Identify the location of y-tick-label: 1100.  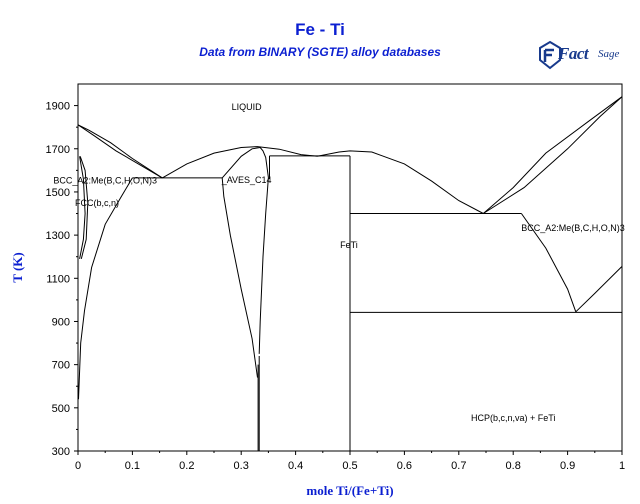
(58, 279).